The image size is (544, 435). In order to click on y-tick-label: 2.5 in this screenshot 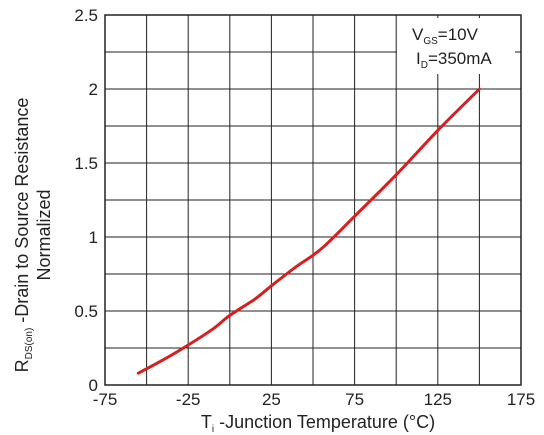, I will do `click(86, 15)`.